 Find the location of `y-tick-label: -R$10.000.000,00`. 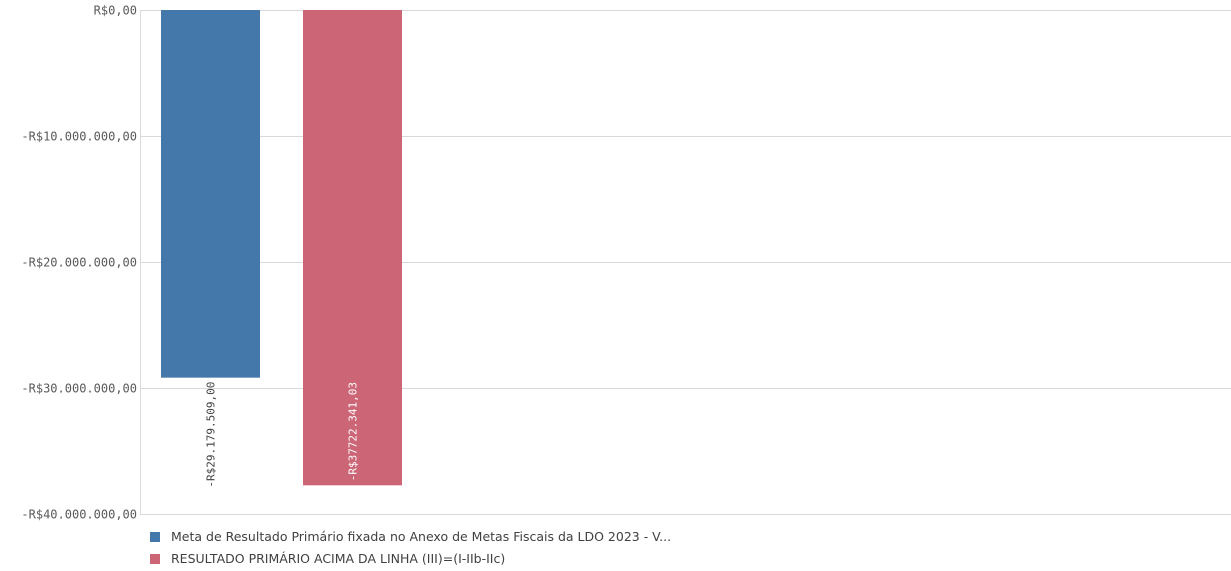

y-tick-label: -R$10.000.000,00 is located at coordinates (79, 137).